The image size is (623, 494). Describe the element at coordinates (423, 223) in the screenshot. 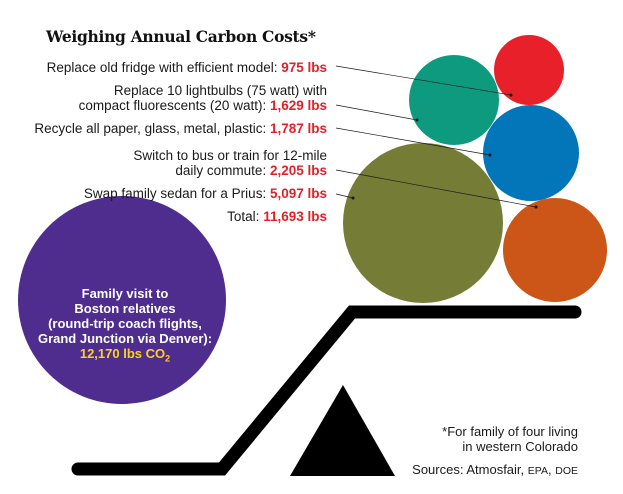

I see `prius-circle` at that location.